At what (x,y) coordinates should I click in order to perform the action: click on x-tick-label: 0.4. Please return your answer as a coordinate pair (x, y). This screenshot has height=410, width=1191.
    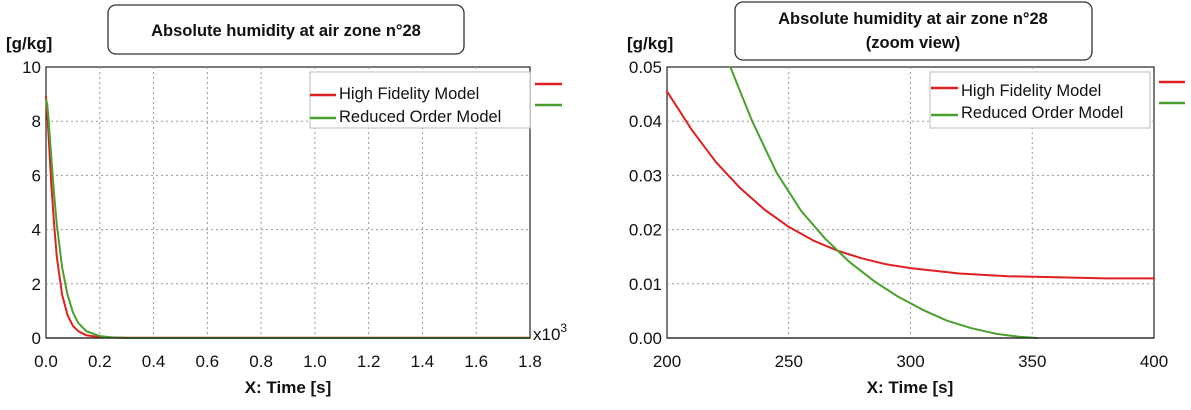
    Looking at the image, I should click on (154, 361).